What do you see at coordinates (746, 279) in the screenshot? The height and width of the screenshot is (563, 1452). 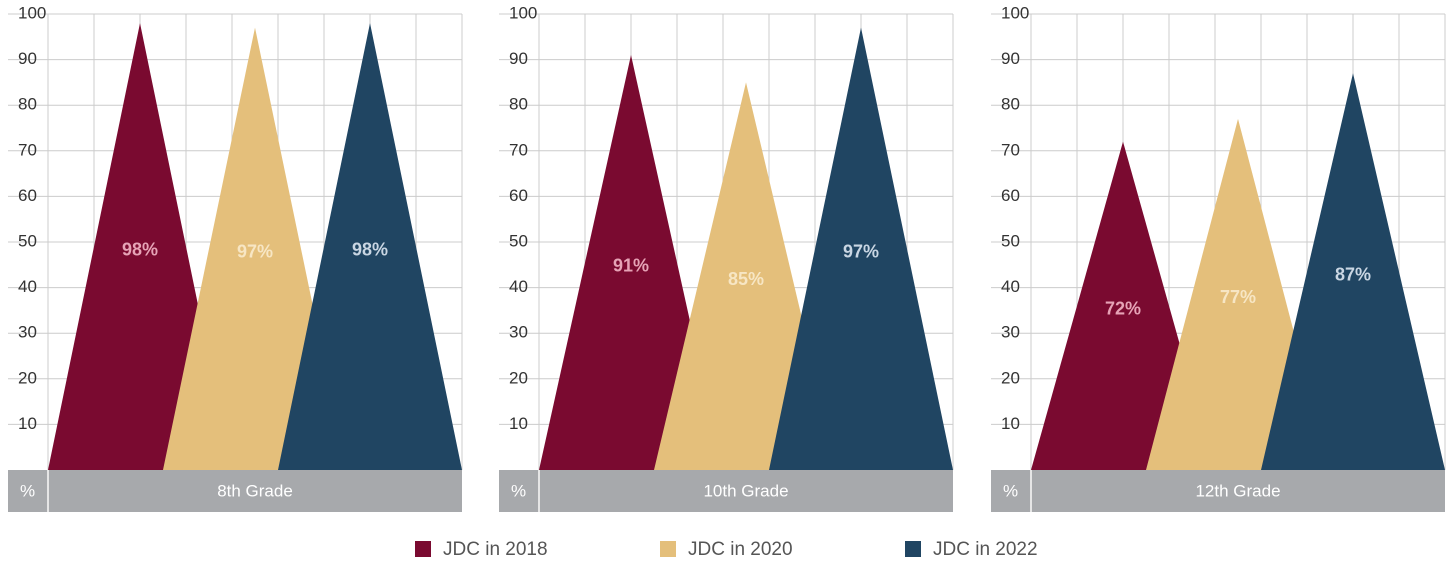 I see `value-label: 85%` at bounding box center [746, 279].